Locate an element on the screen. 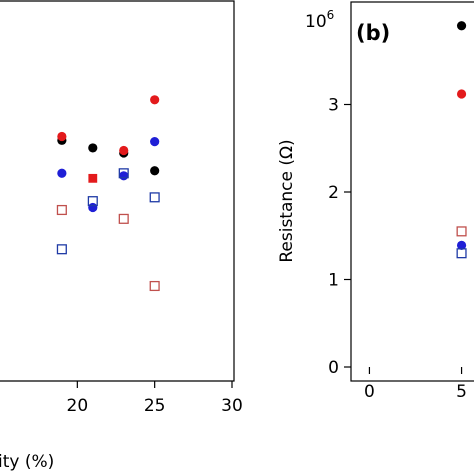 The image size is (474, 474). panel-b-y-tick-label: 1 is located at coordinates (333, 281).